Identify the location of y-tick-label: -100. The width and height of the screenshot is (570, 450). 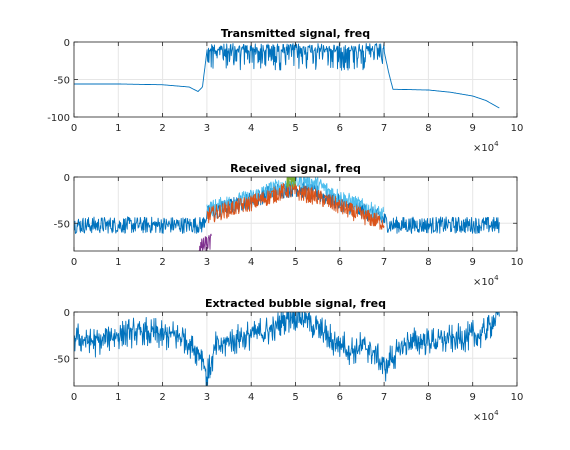
(58, 118).